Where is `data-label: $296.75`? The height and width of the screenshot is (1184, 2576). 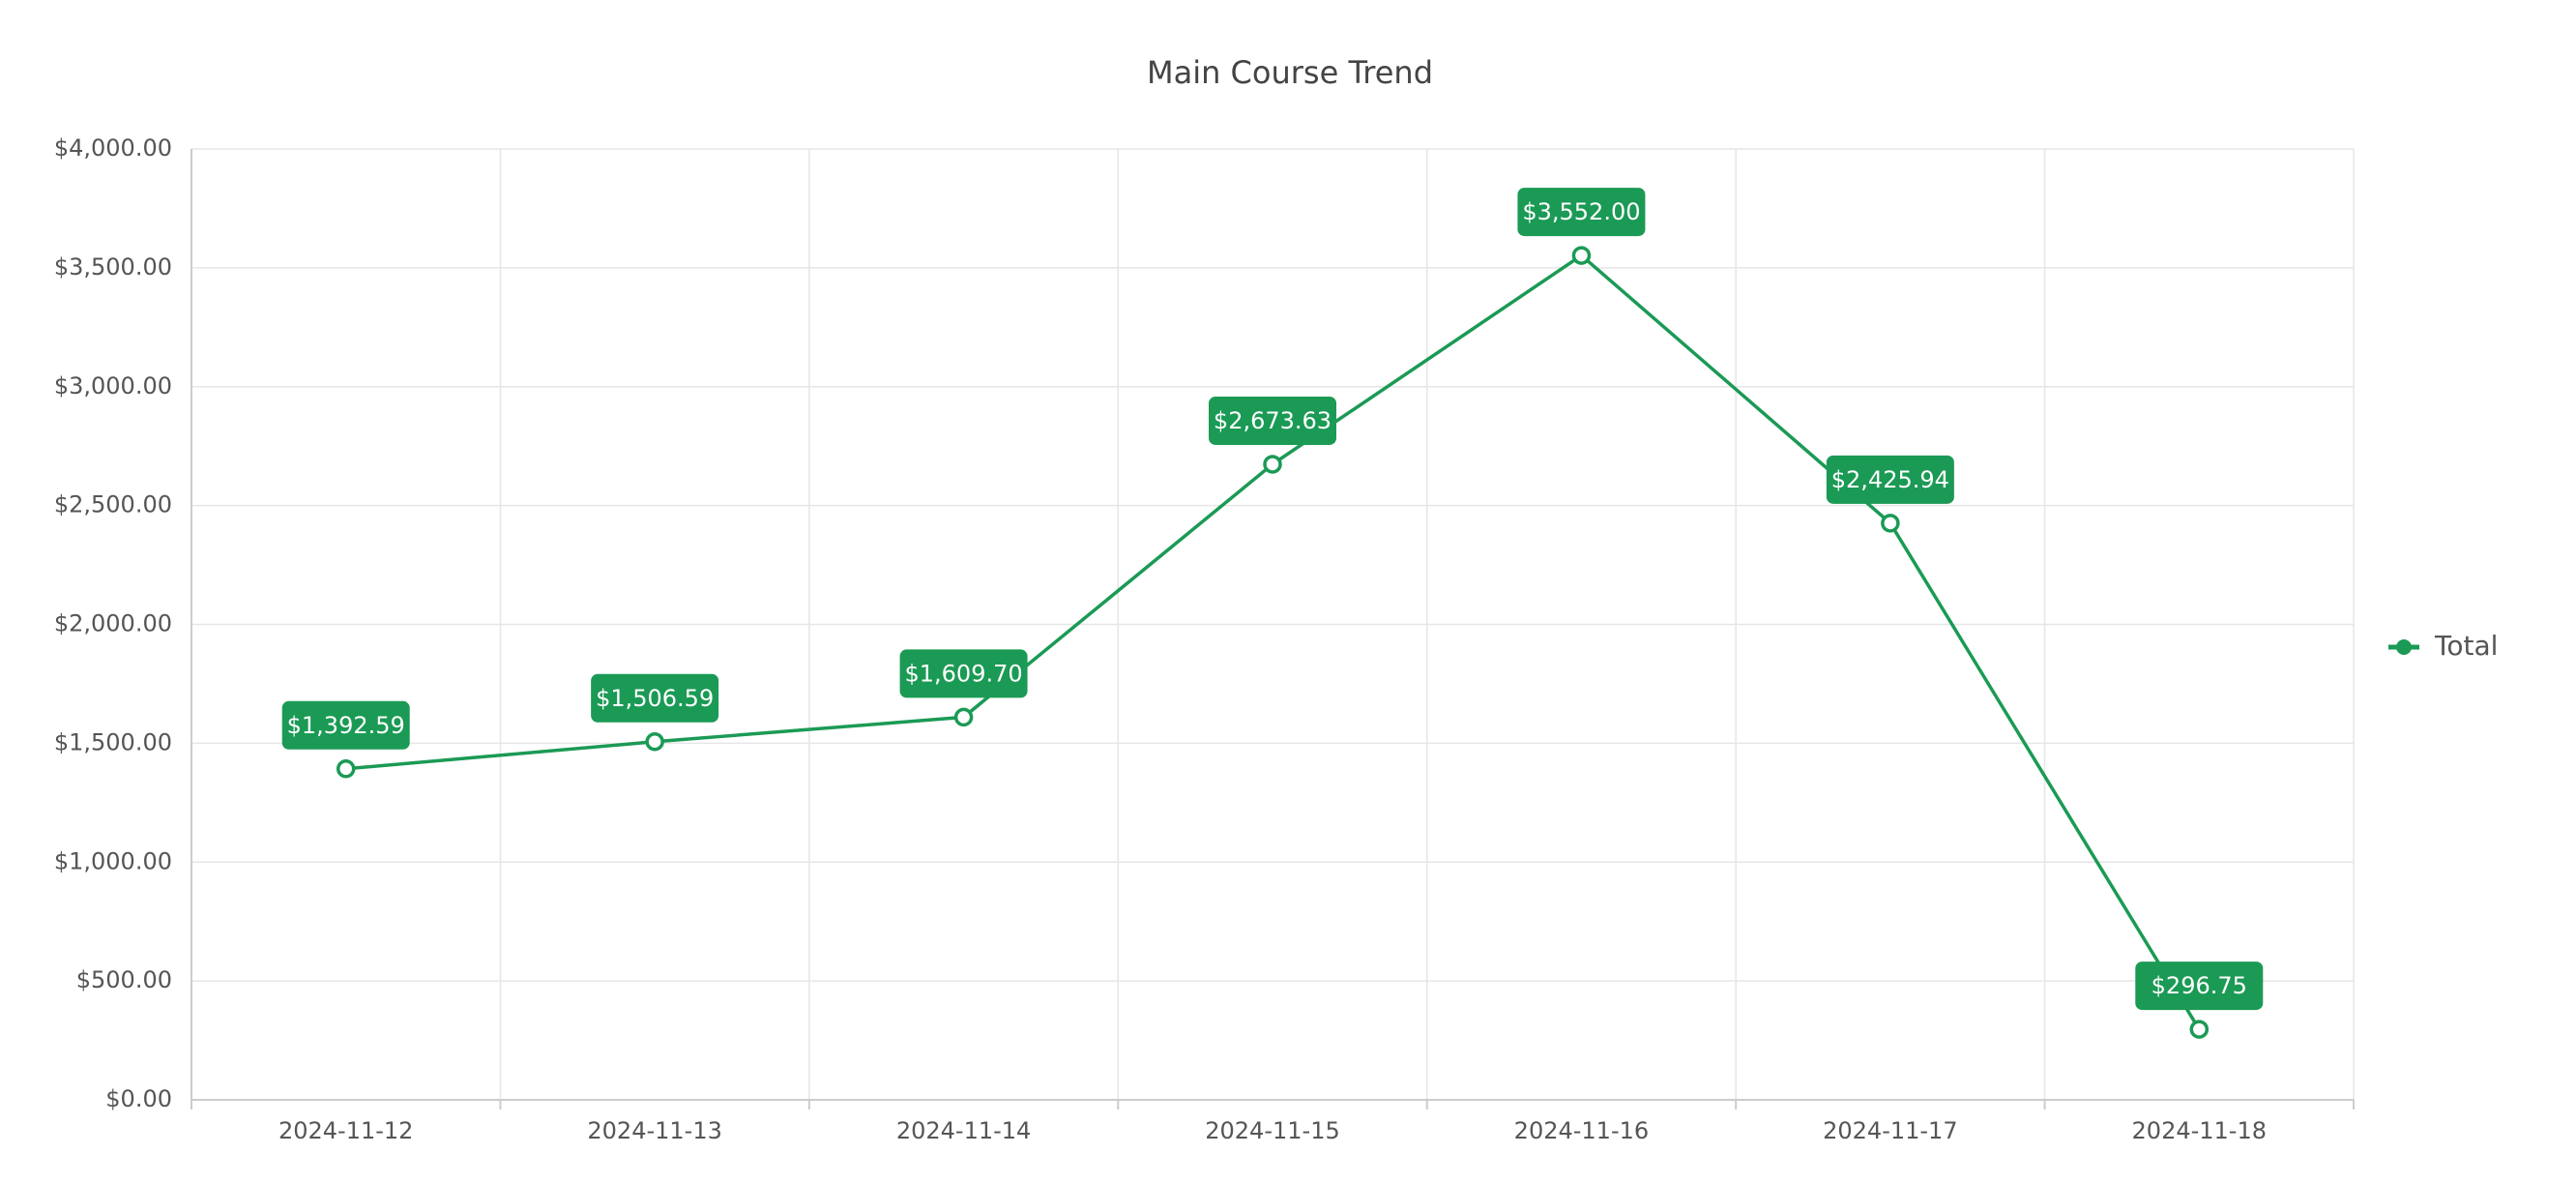 data-label: $296.75 is located at coordinates (2199, 985).